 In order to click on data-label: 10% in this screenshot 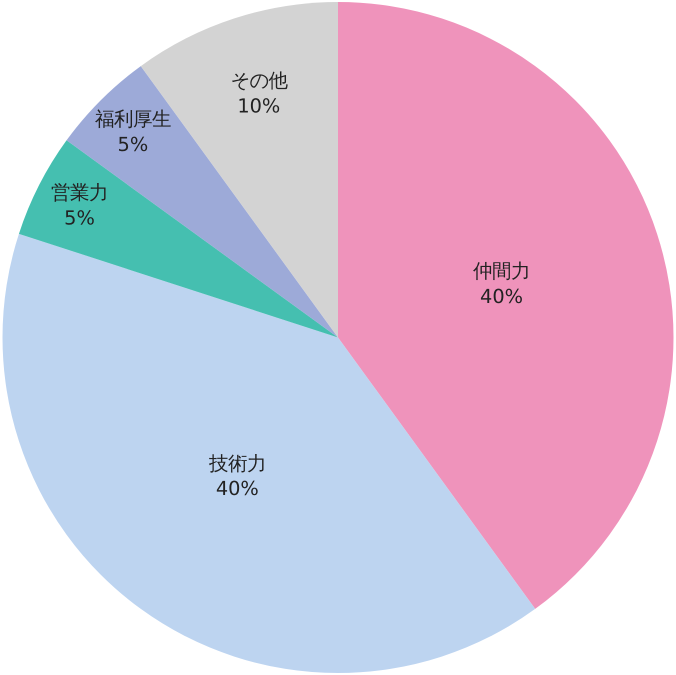, I will do `click(258, 106)`.